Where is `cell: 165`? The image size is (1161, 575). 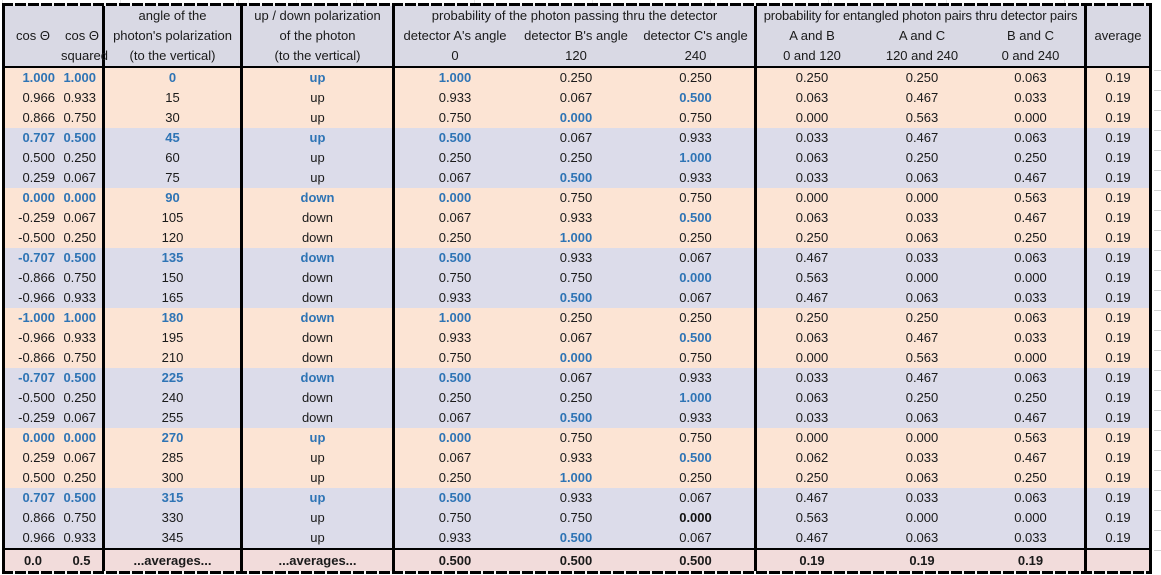
cell: 165 is located at coordinates (174, 298).